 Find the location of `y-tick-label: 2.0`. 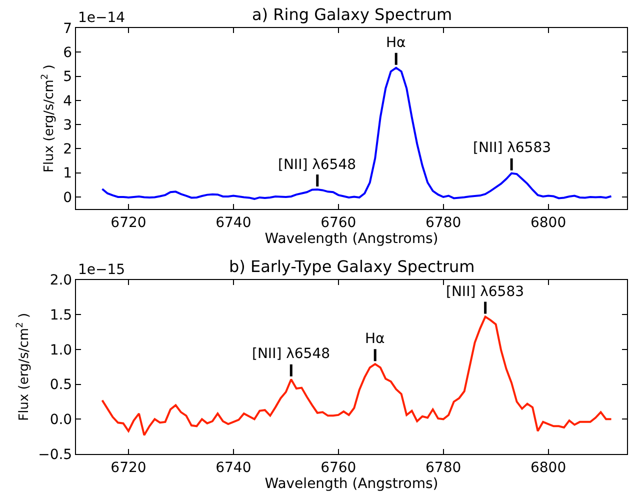

y-tick-label: 2.0 is located at coordinates (61, 280).